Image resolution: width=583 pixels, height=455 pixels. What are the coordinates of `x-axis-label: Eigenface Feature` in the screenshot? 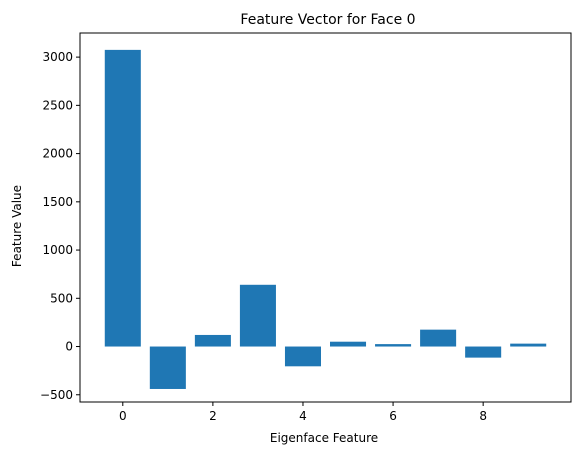 It's located at (324, 438).